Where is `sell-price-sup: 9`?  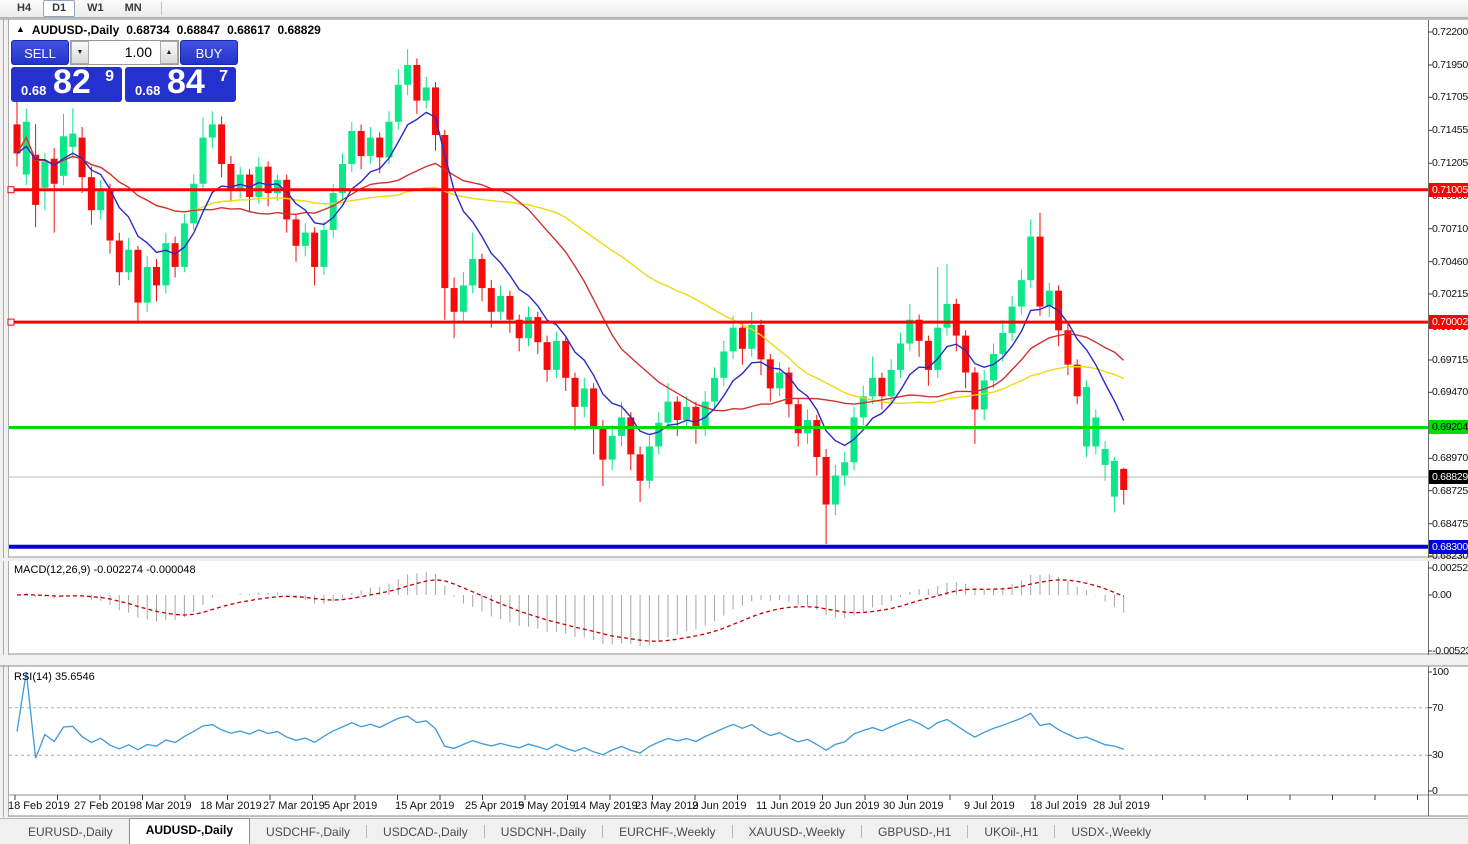 sell-price-sup: 9 is located at coordinates (109, 76).